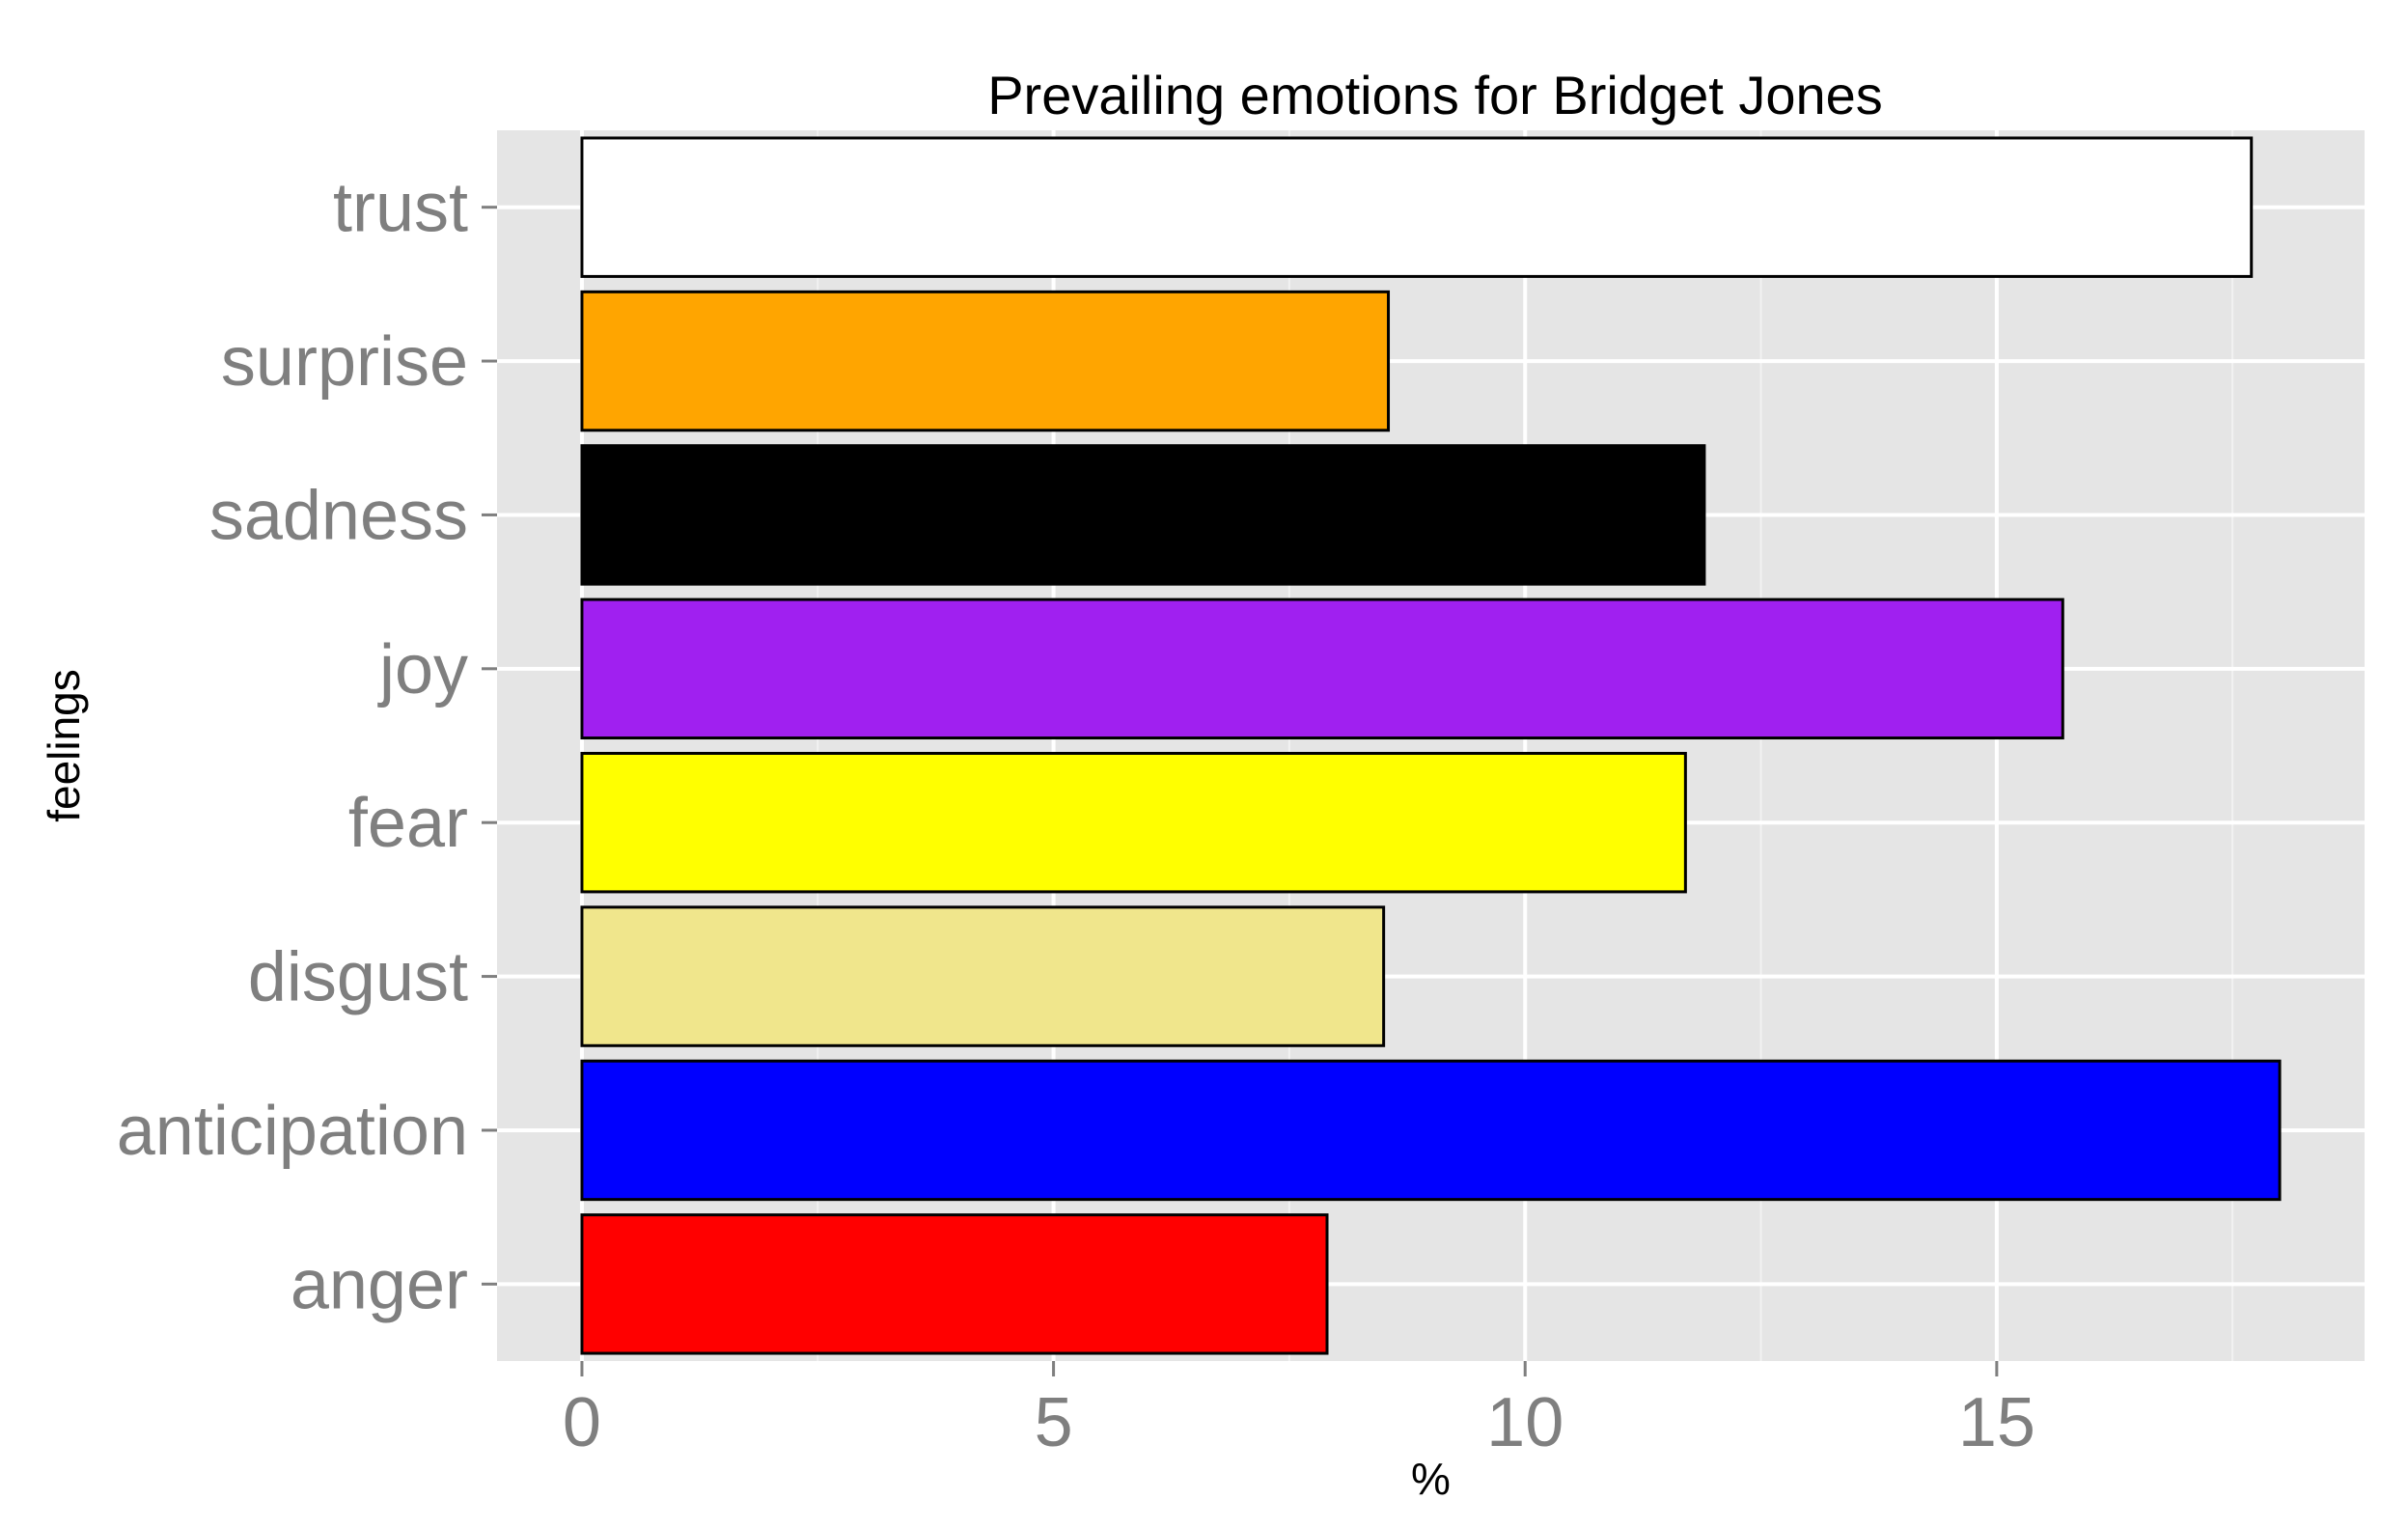 Image resolution: width=2408 pixels, height=1528 pixels. What do you see at coordinates (293, 1131) in the screenshot?
I see `y-tick-label: anticipation` at bounding box center [293, 1131].